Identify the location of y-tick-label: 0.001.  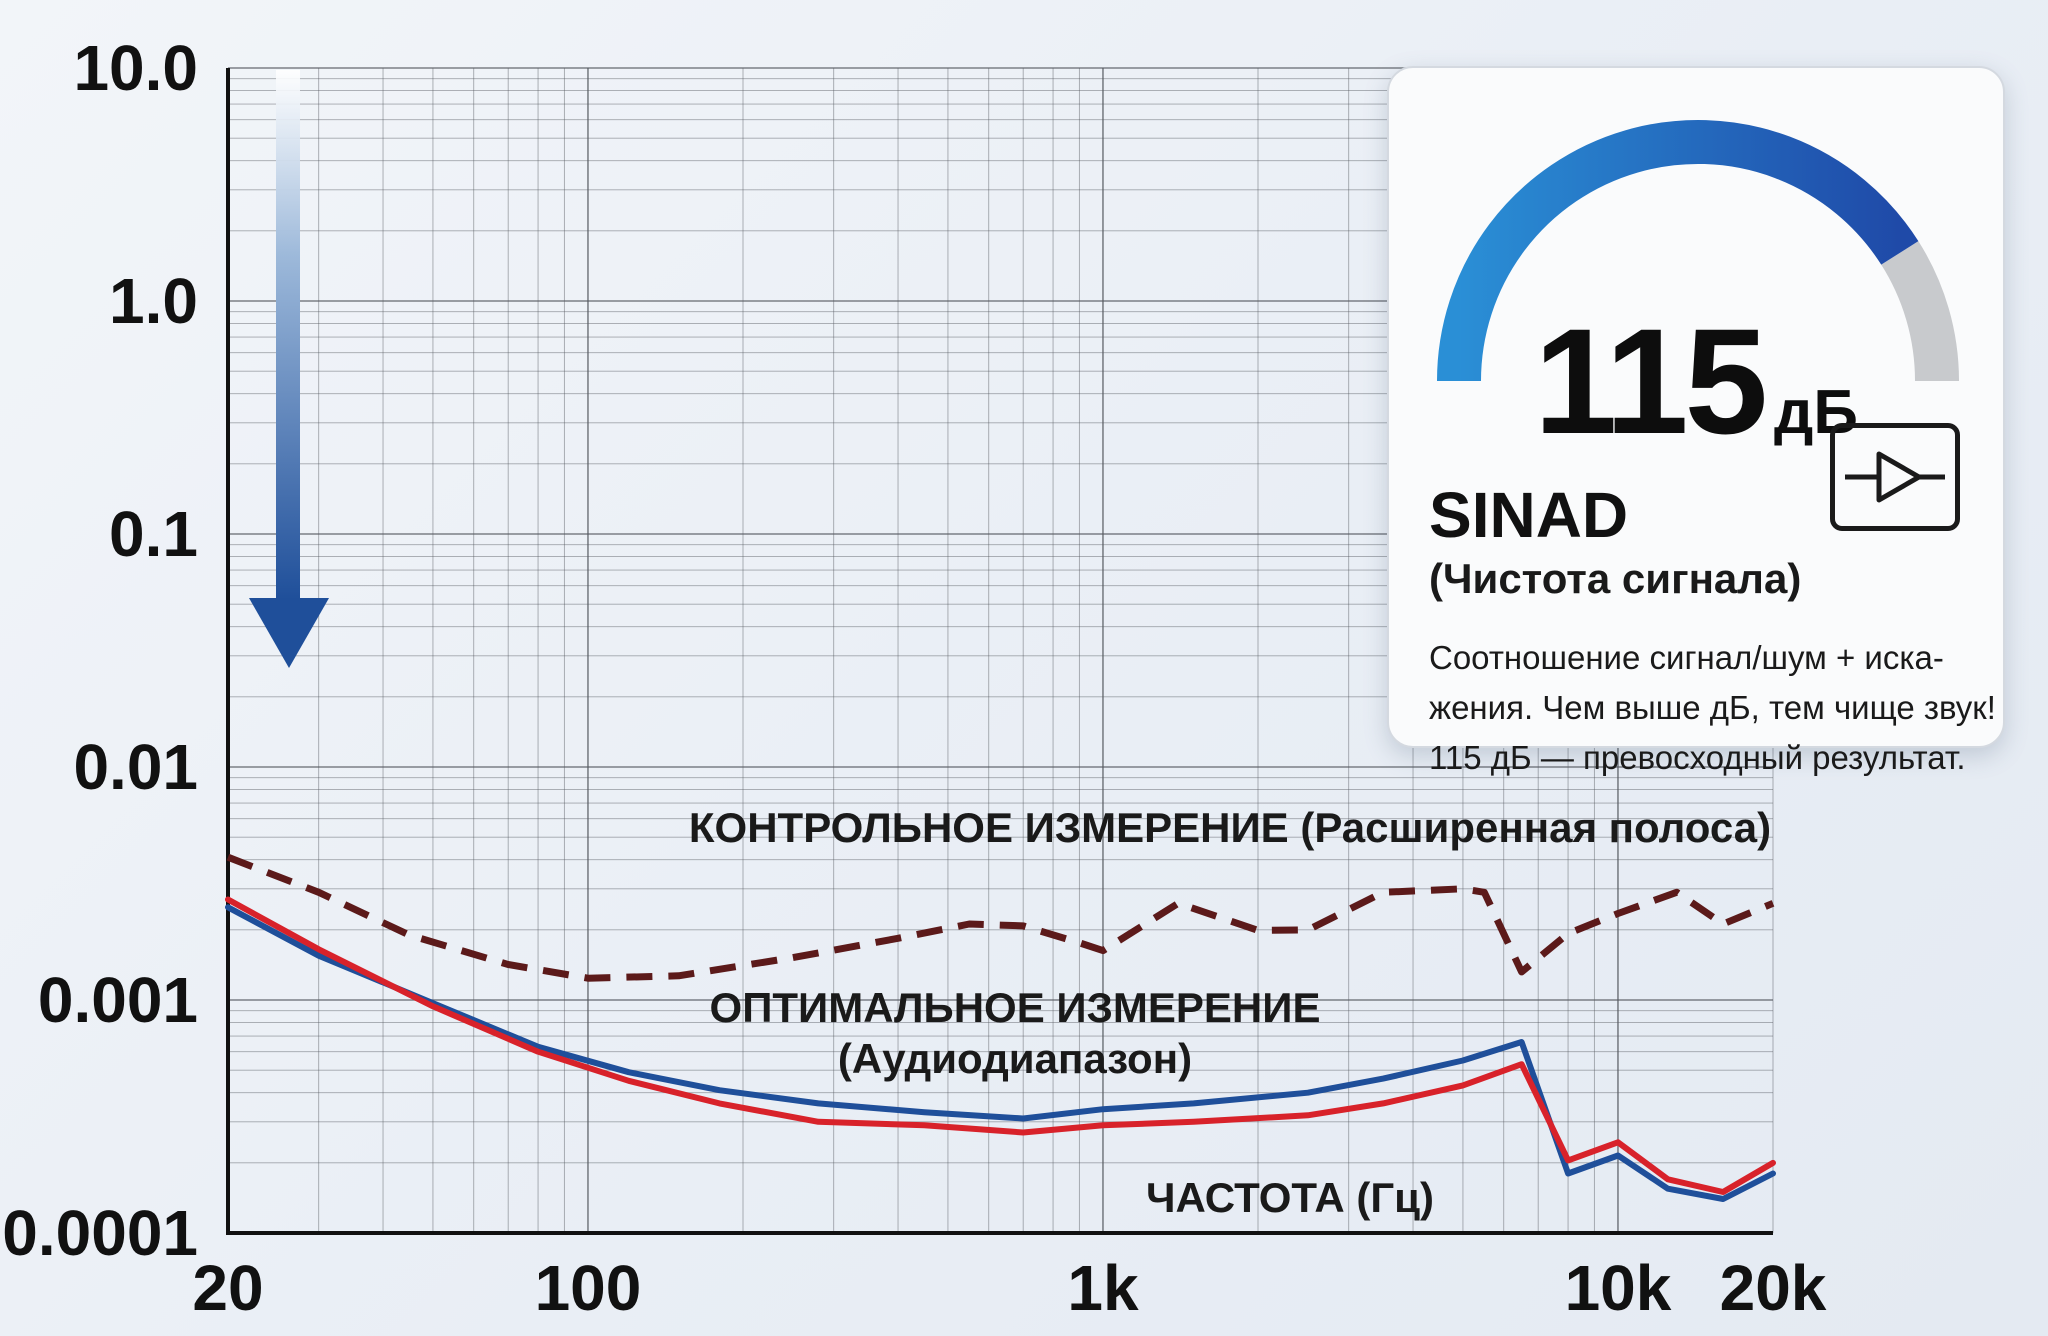
(118, 1000).